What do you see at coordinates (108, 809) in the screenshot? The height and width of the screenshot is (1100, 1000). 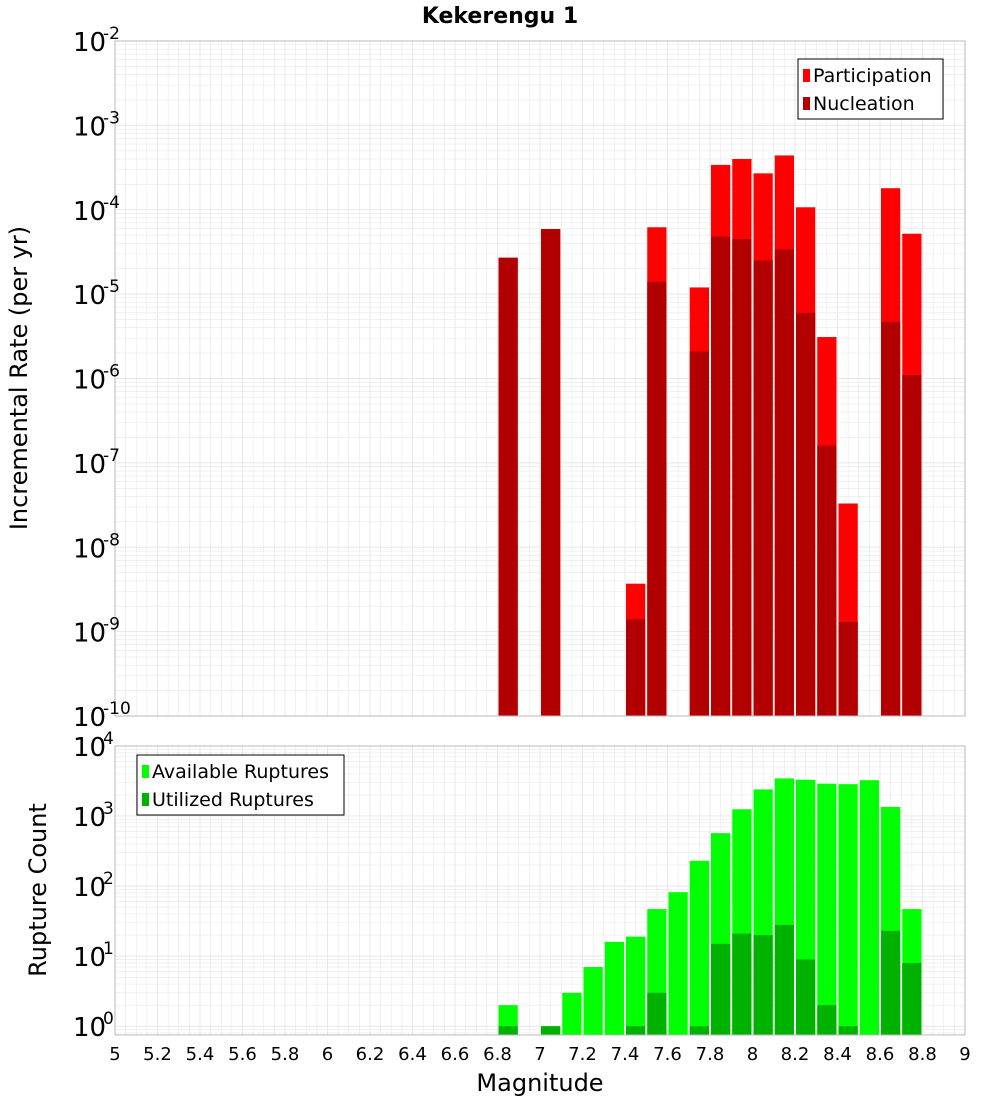 I see `y-tick-exponent: 3` at bounding box center [108, 809].